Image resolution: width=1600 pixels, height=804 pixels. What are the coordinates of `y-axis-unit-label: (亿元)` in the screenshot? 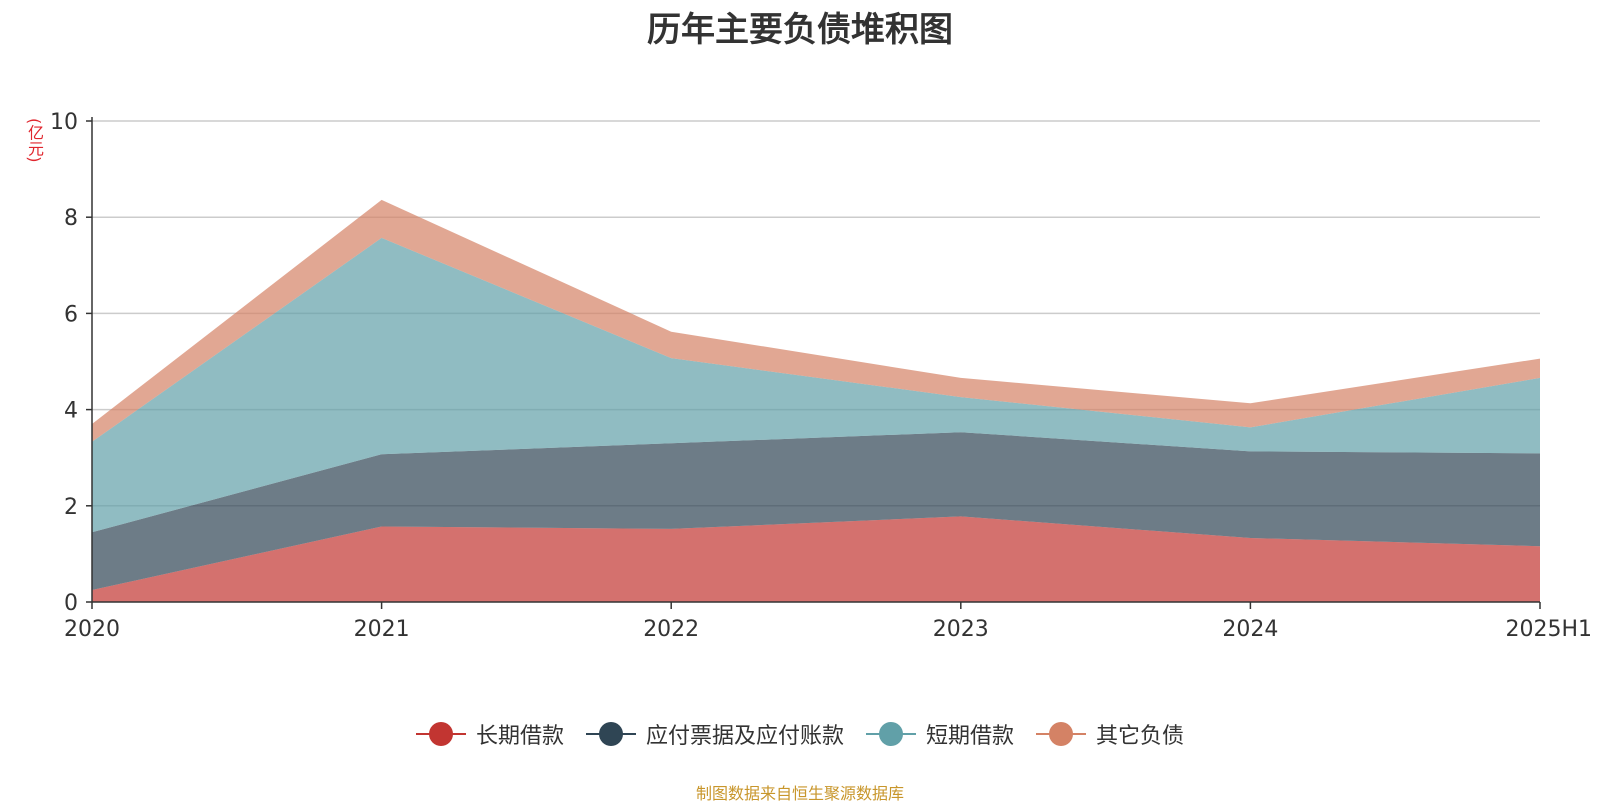 It's located at (34, 140).